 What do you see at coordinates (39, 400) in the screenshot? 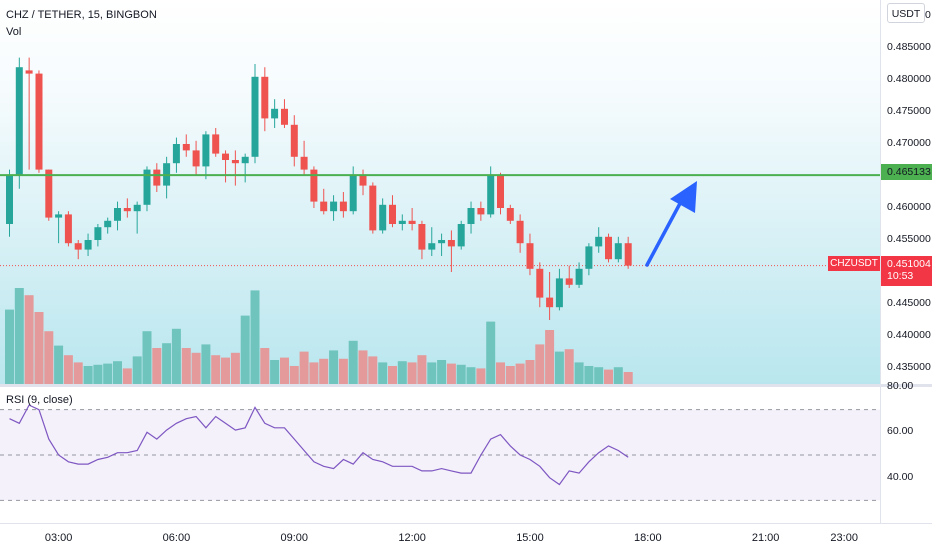
I see `rsi-legend: RSI (9, close)` at bounding box center [39, 400].